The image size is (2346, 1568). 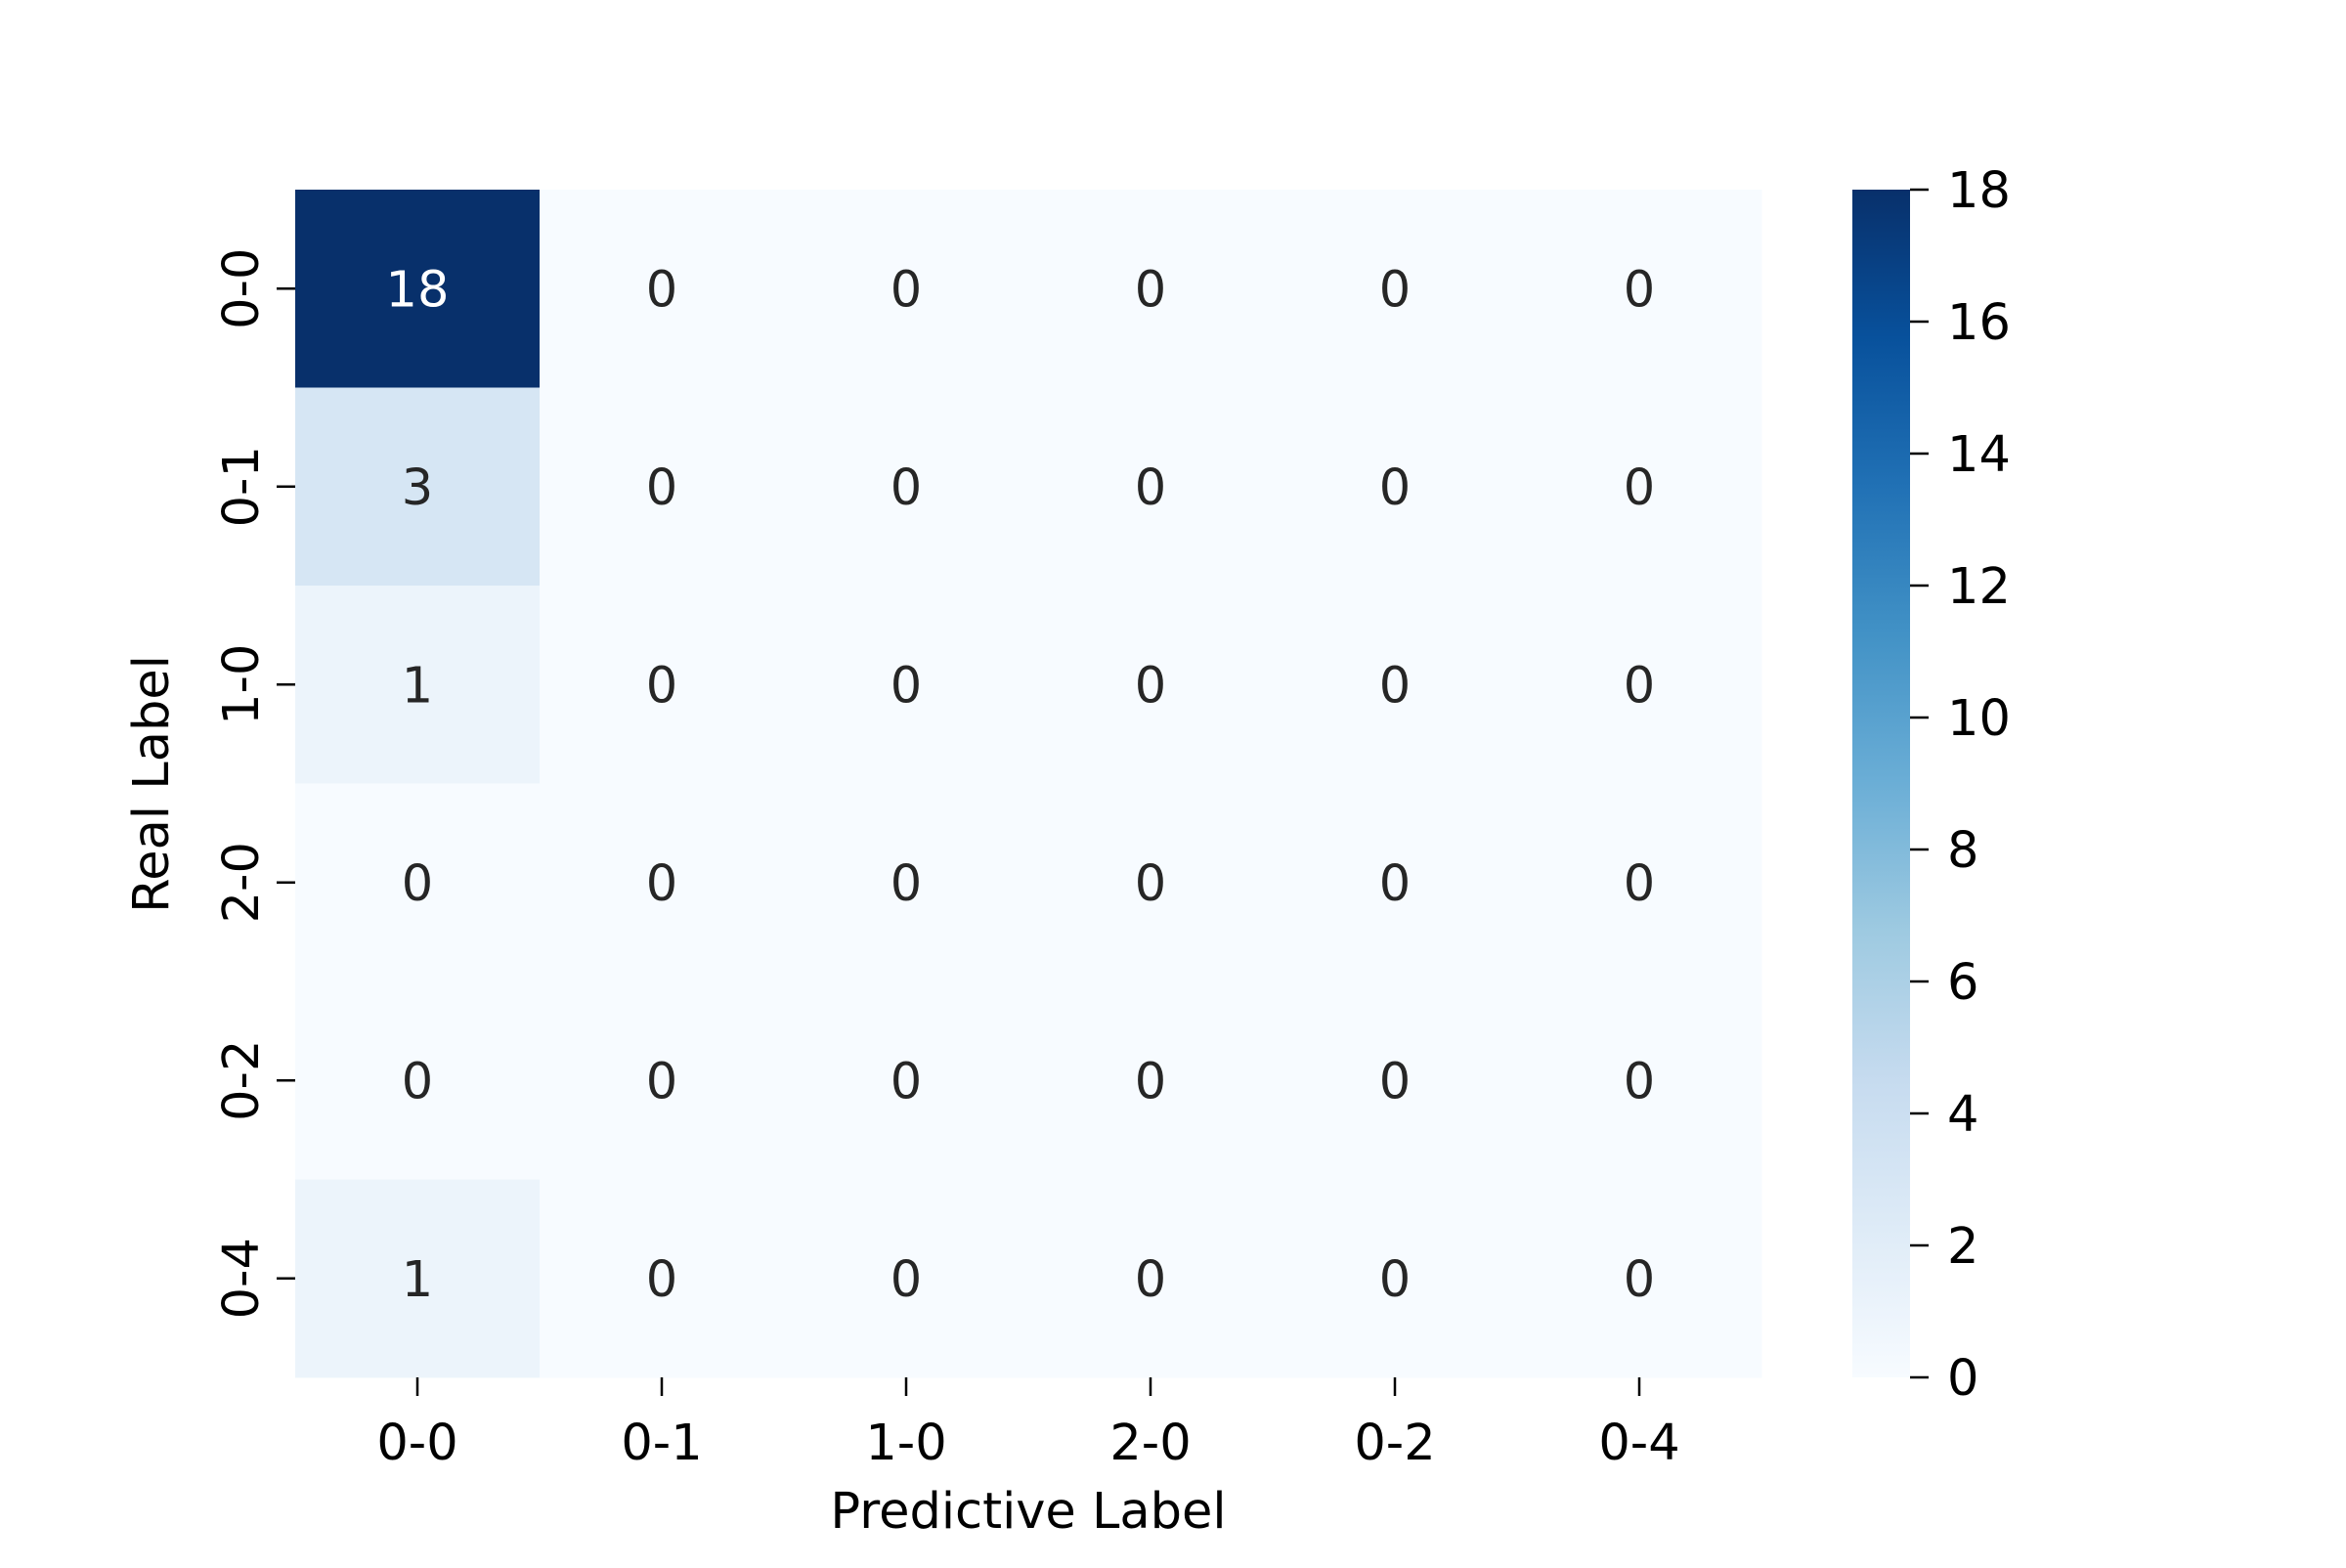 What do you see at coordinates (1932, 785) in the screenshot?
I see `colorbar: 0 2 4 6 8 10 12 14 16 18` at bounding box center [1932, 785].